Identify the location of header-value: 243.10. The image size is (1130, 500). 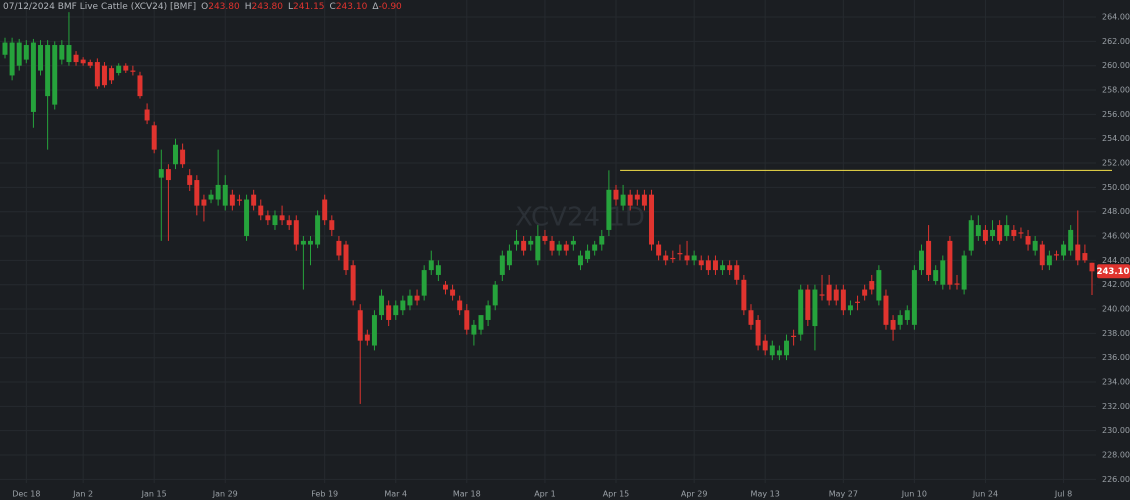
(352, 7).